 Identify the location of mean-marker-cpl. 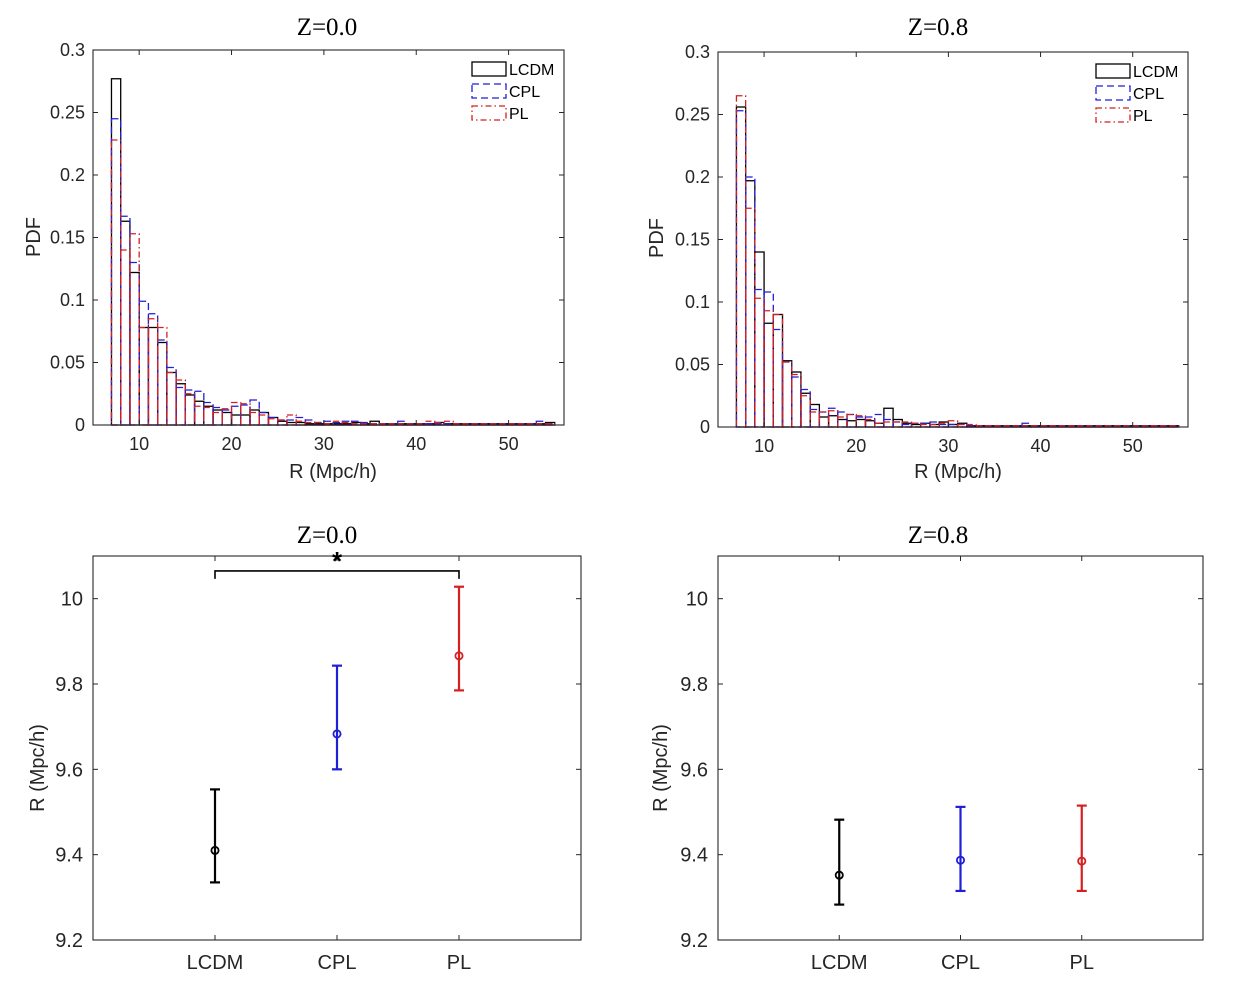
(961, 860).